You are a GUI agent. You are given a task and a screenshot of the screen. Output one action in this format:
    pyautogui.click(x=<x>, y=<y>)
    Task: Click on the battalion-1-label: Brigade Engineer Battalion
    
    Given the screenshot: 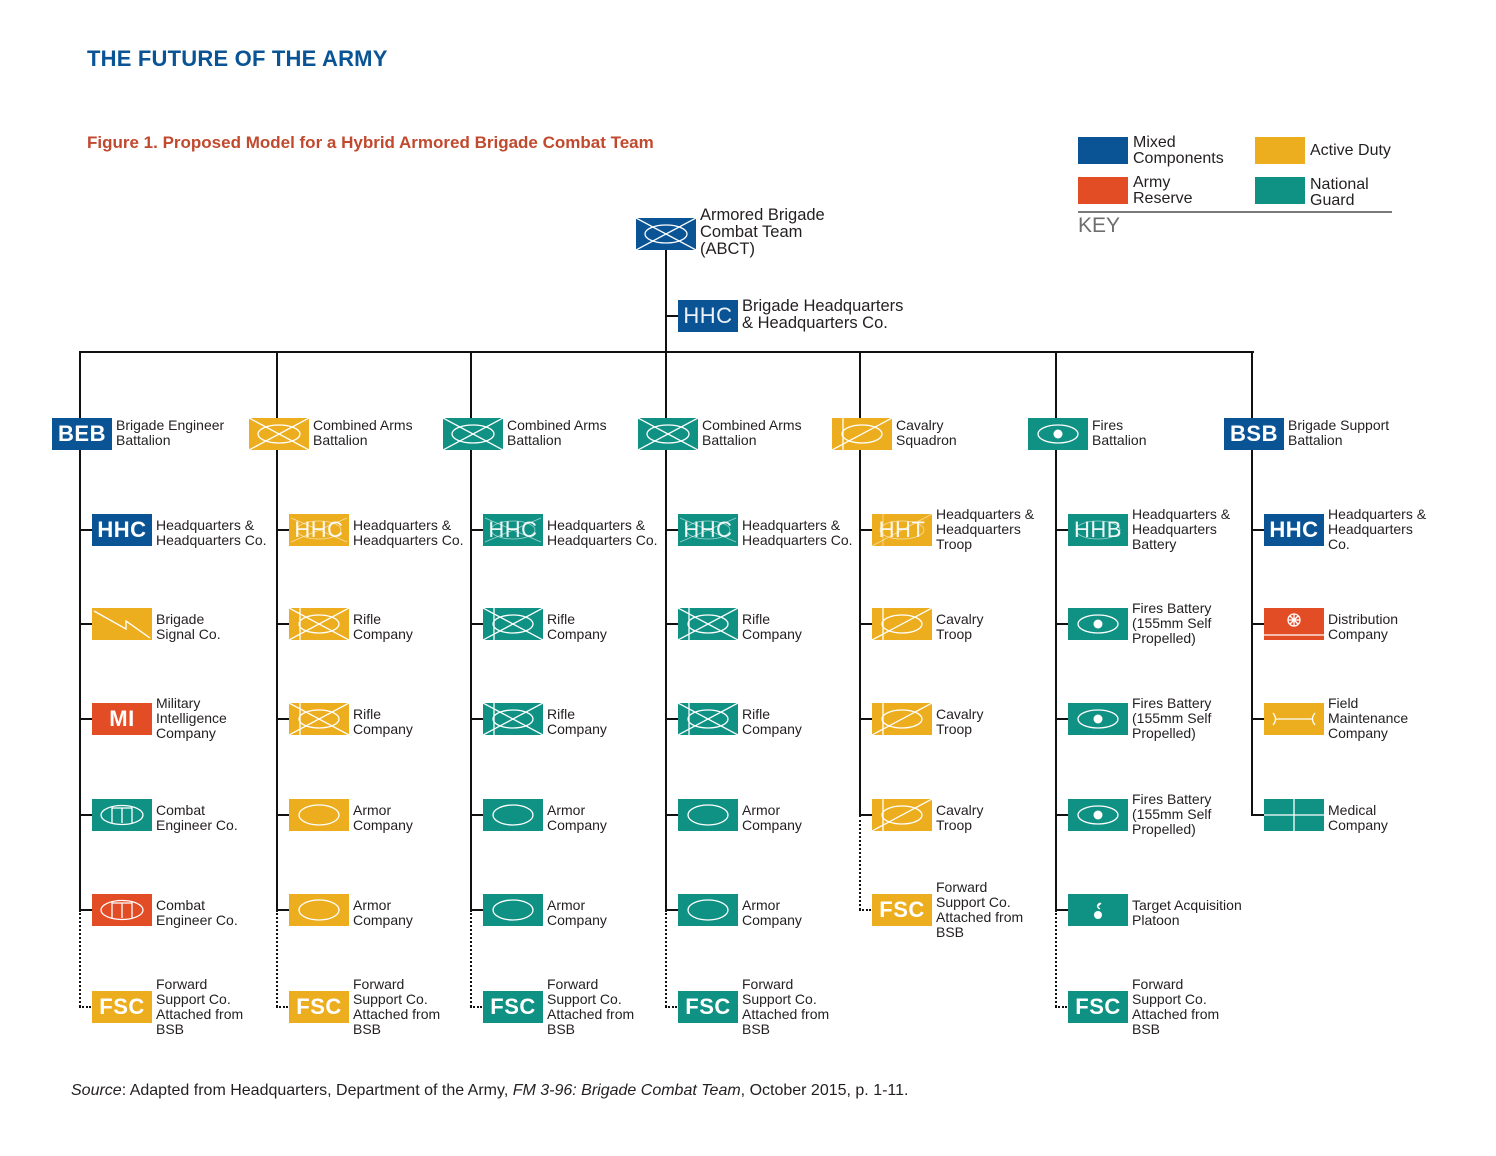 What is the action you would take?
    pyautogui.click(x=170, y=432)
    